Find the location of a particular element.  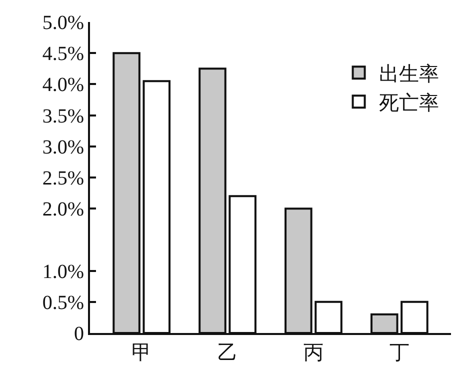

x-tick-label: 丙 is located at coordinates (313, 353).